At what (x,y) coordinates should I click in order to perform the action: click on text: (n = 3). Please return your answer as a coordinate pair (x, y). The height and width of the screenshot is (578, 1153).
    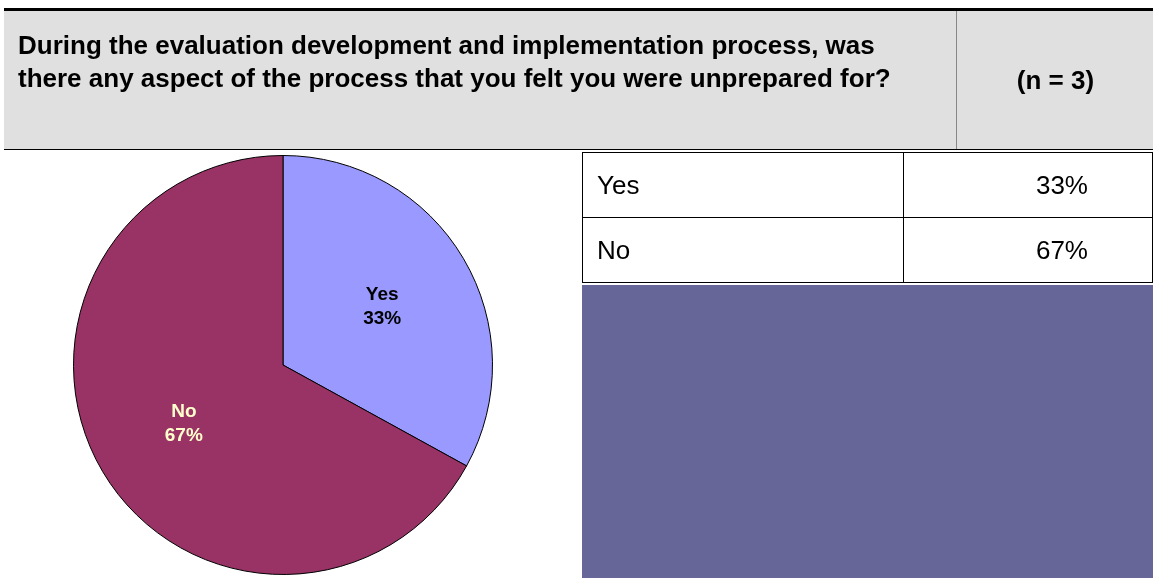
    Looking at the image, I should click on (1054, 80).